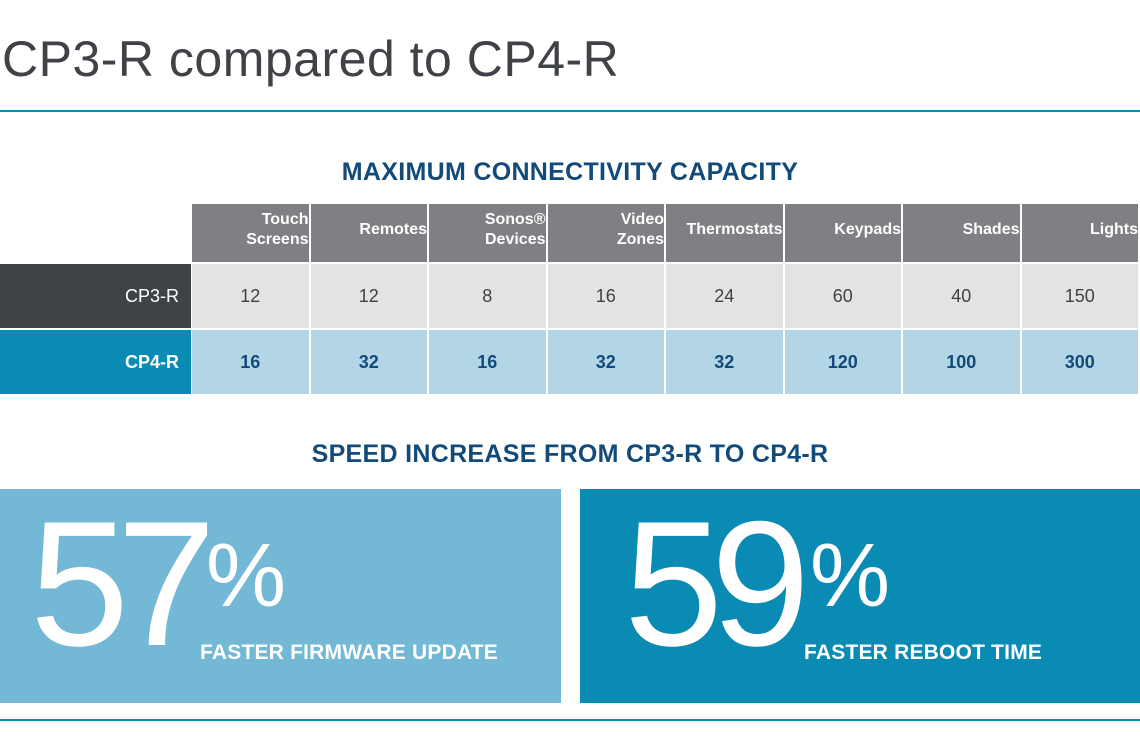 The width and height of the screenshot is (1140, 744). Describe the element at coordinates (570, 172) in the screenshot. I see `capacity-heading: MAXIMUM CONNECTIVITY CAPACITY` at that location.